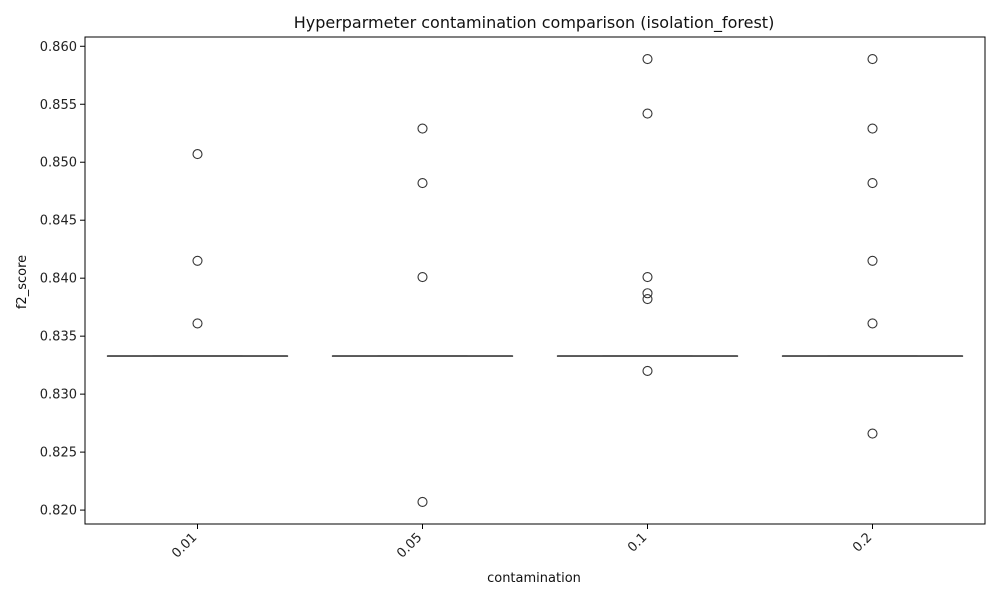 The width and height of the screenshot is (1000, 600). I want to click on y-tick-label: 0.820, so click(58, 511).